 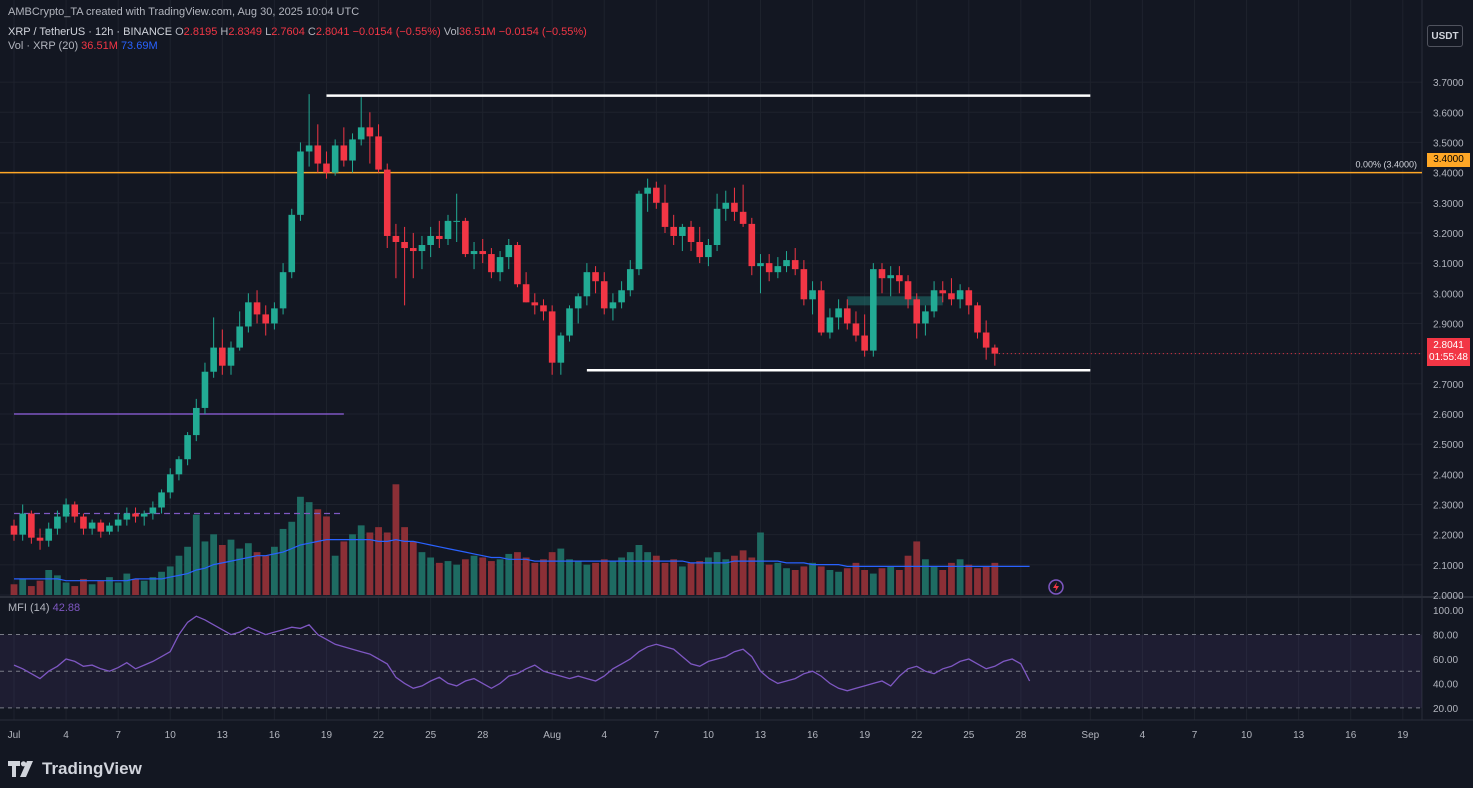 What do you see at coordinates (66, 608) in the screenshot?
I see `mfi-value: 42.88` at bounding box center [66, 608].